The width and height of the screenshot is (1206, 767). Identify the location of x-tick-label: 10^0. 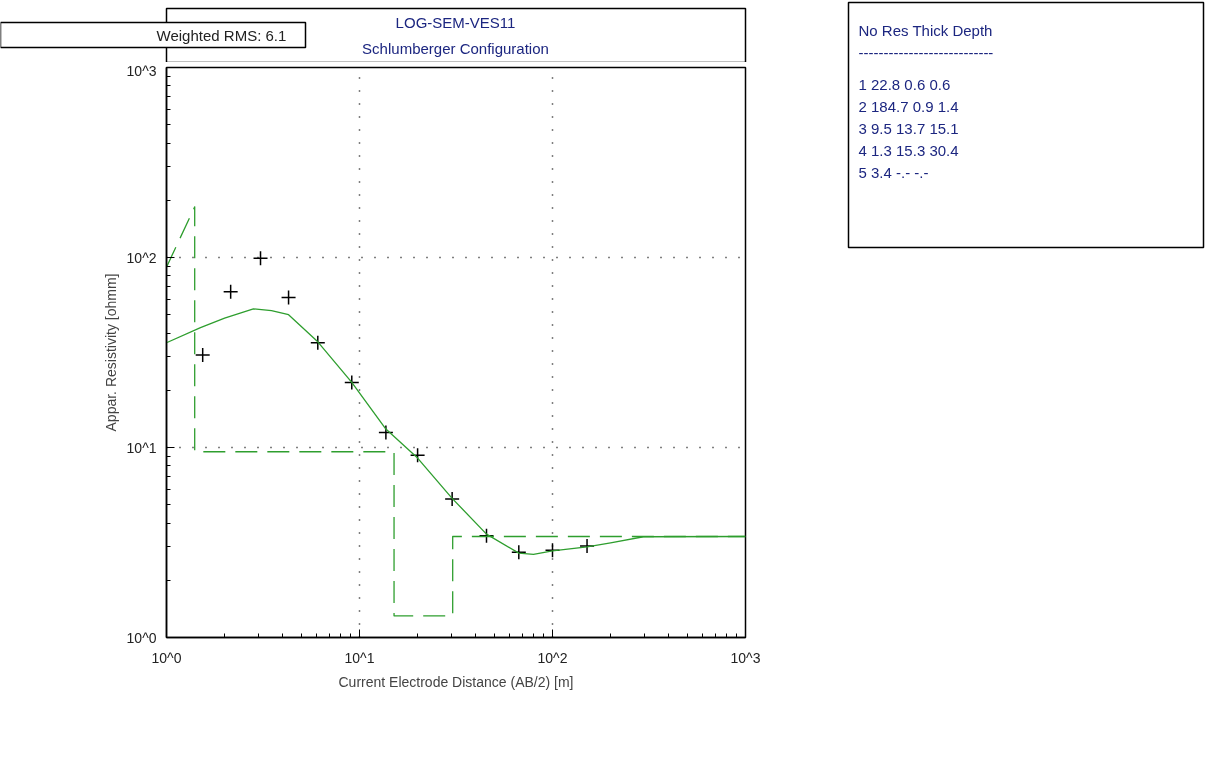
(166, 657).